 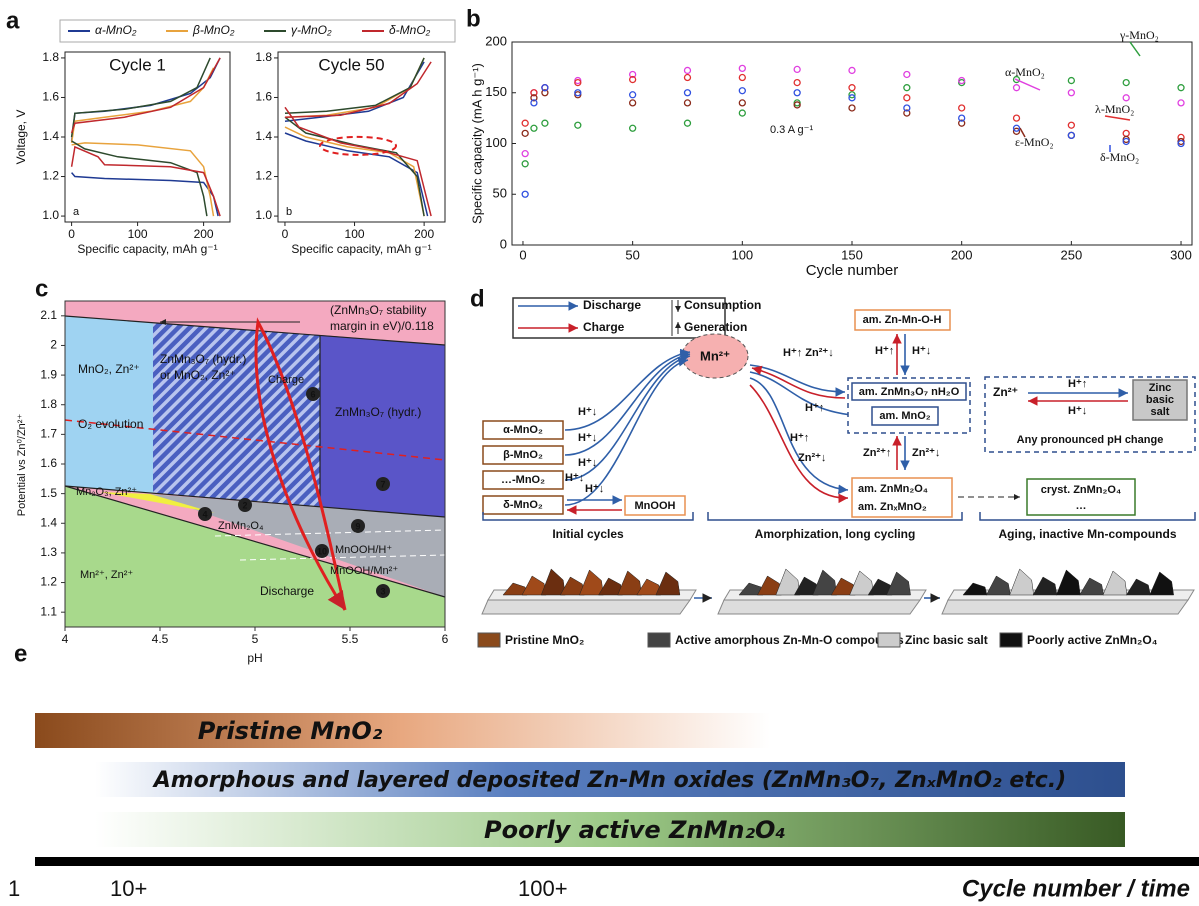 What do you see at coordinates (255, 440) in the screenshot?
I see `o2-line` at bounding box center [255, 440].